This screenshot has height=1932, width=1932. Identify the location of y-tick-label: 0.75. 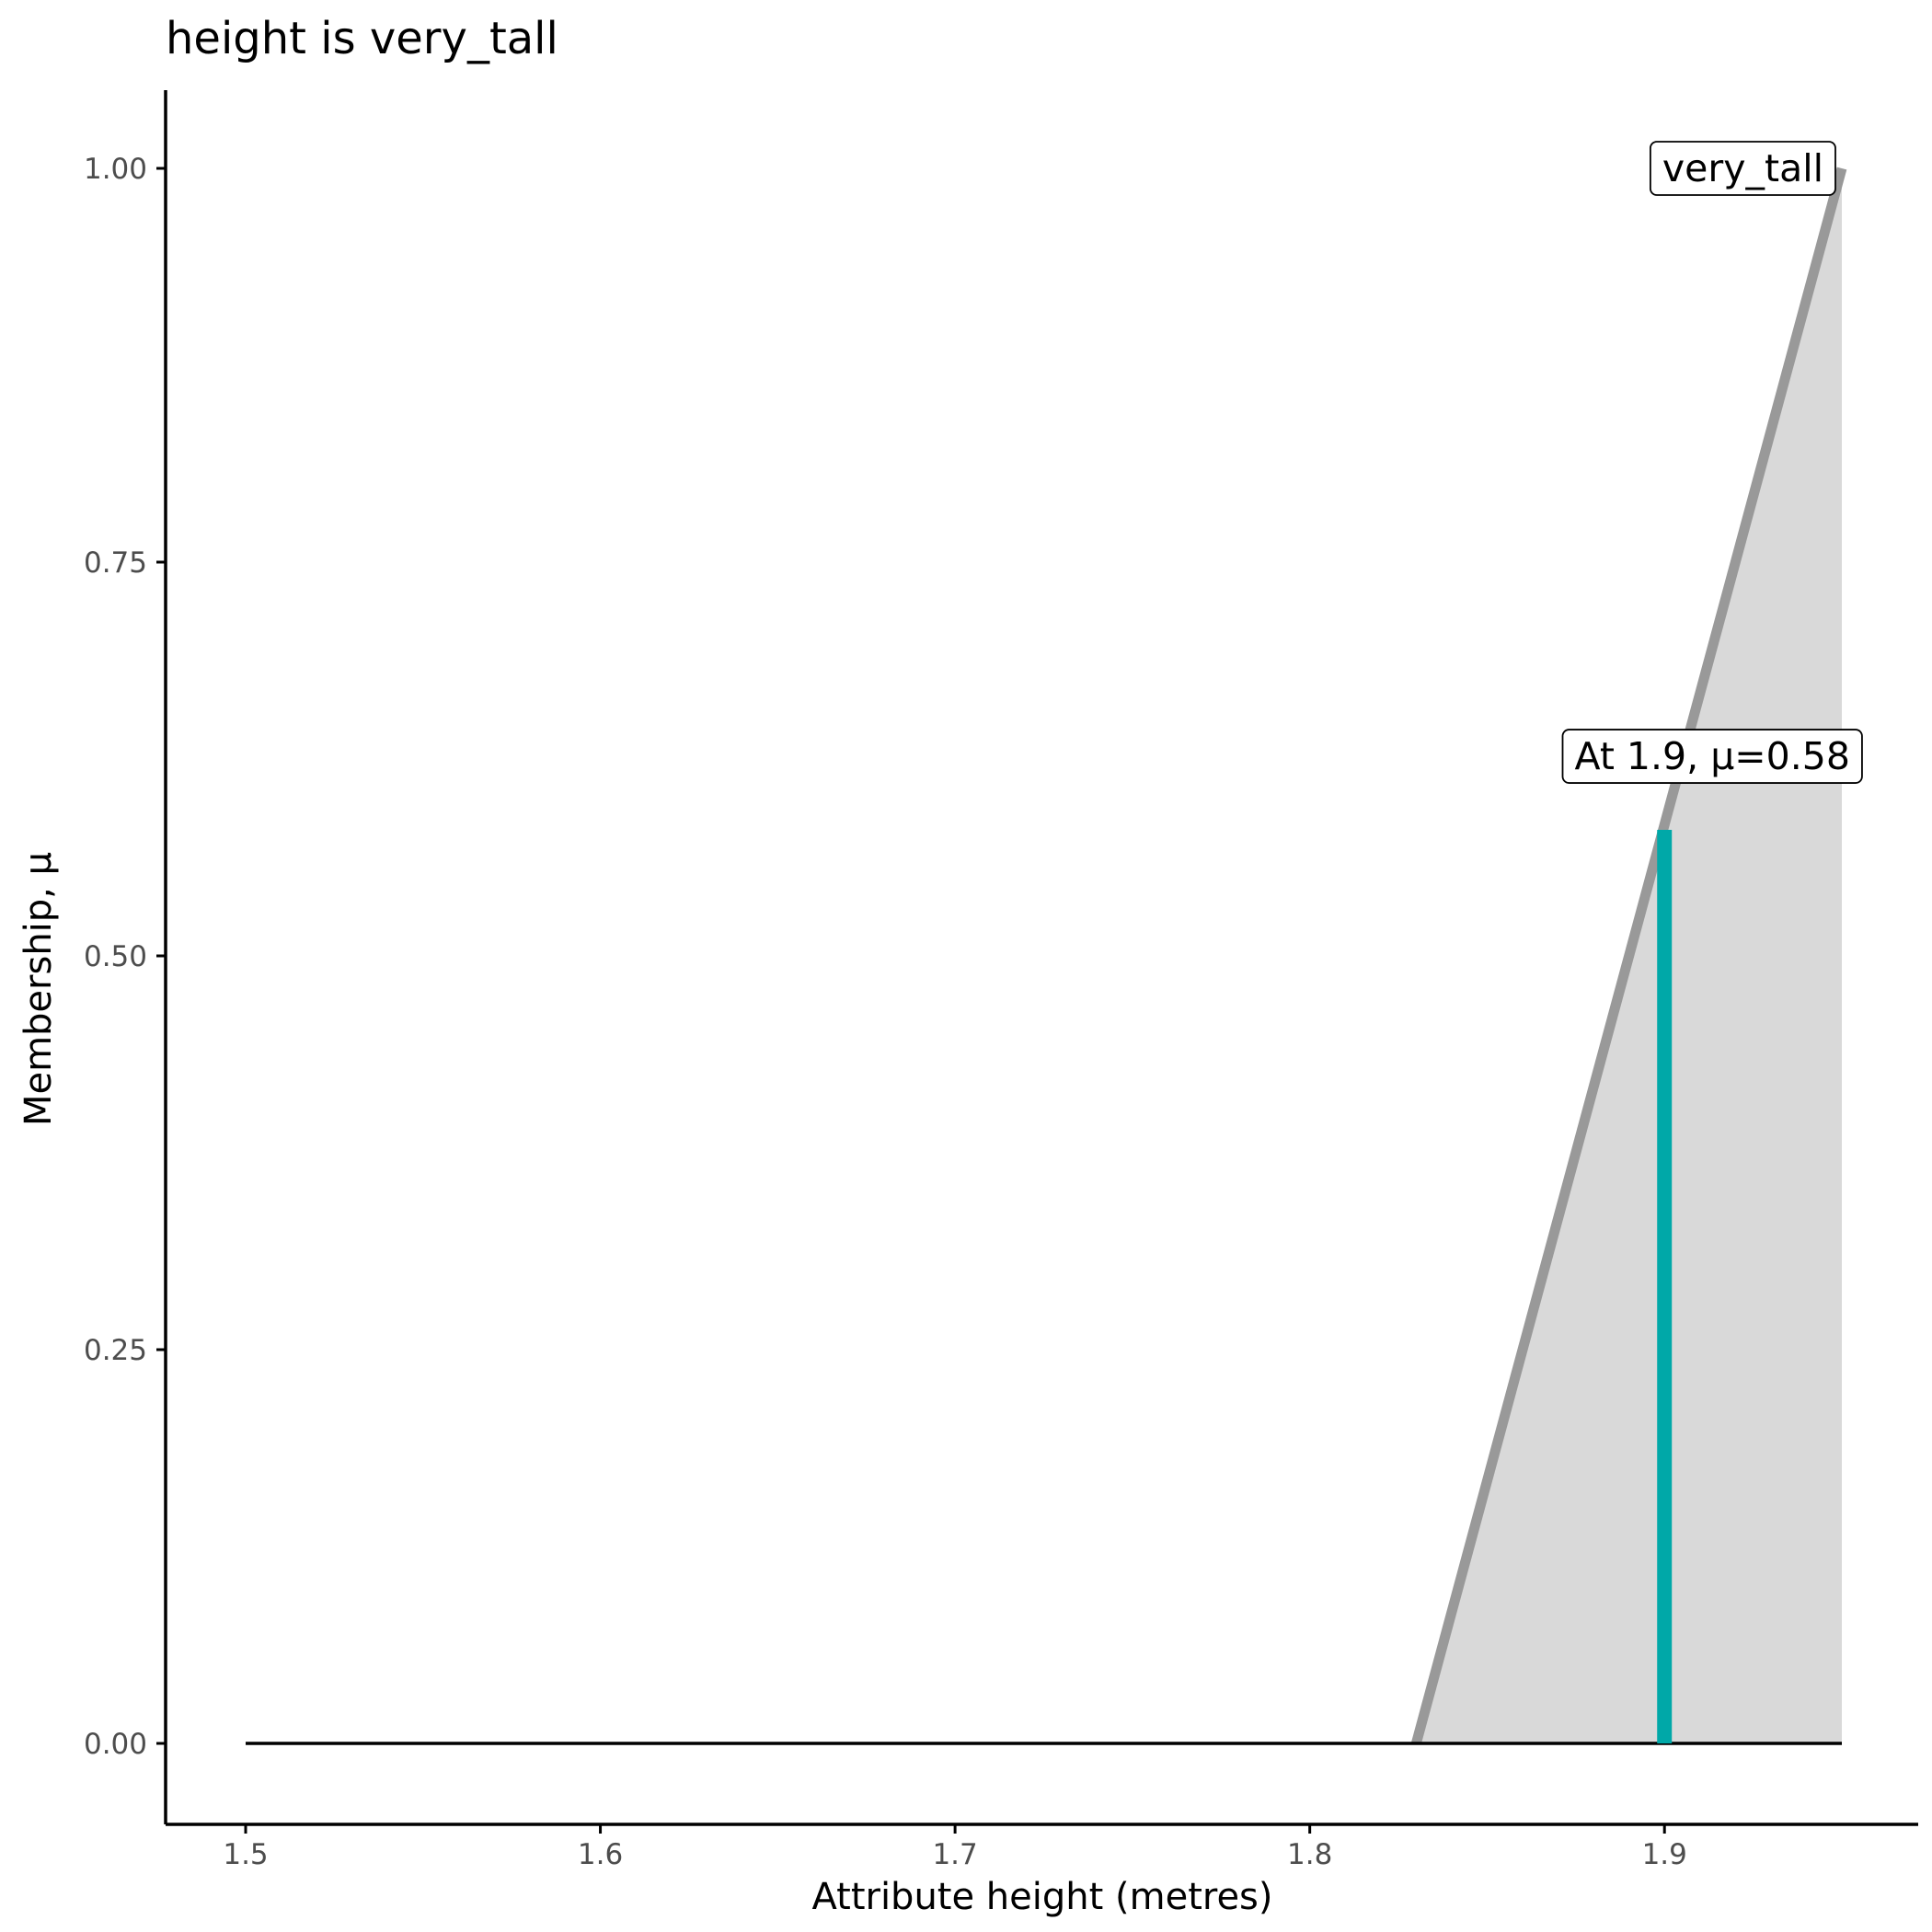
(115, 563).